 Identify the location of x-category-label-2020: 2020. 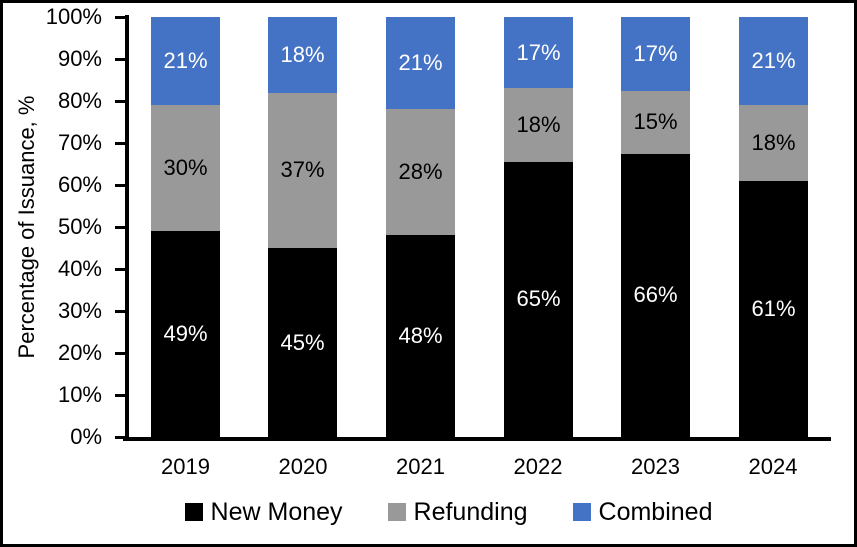
(303, 466).